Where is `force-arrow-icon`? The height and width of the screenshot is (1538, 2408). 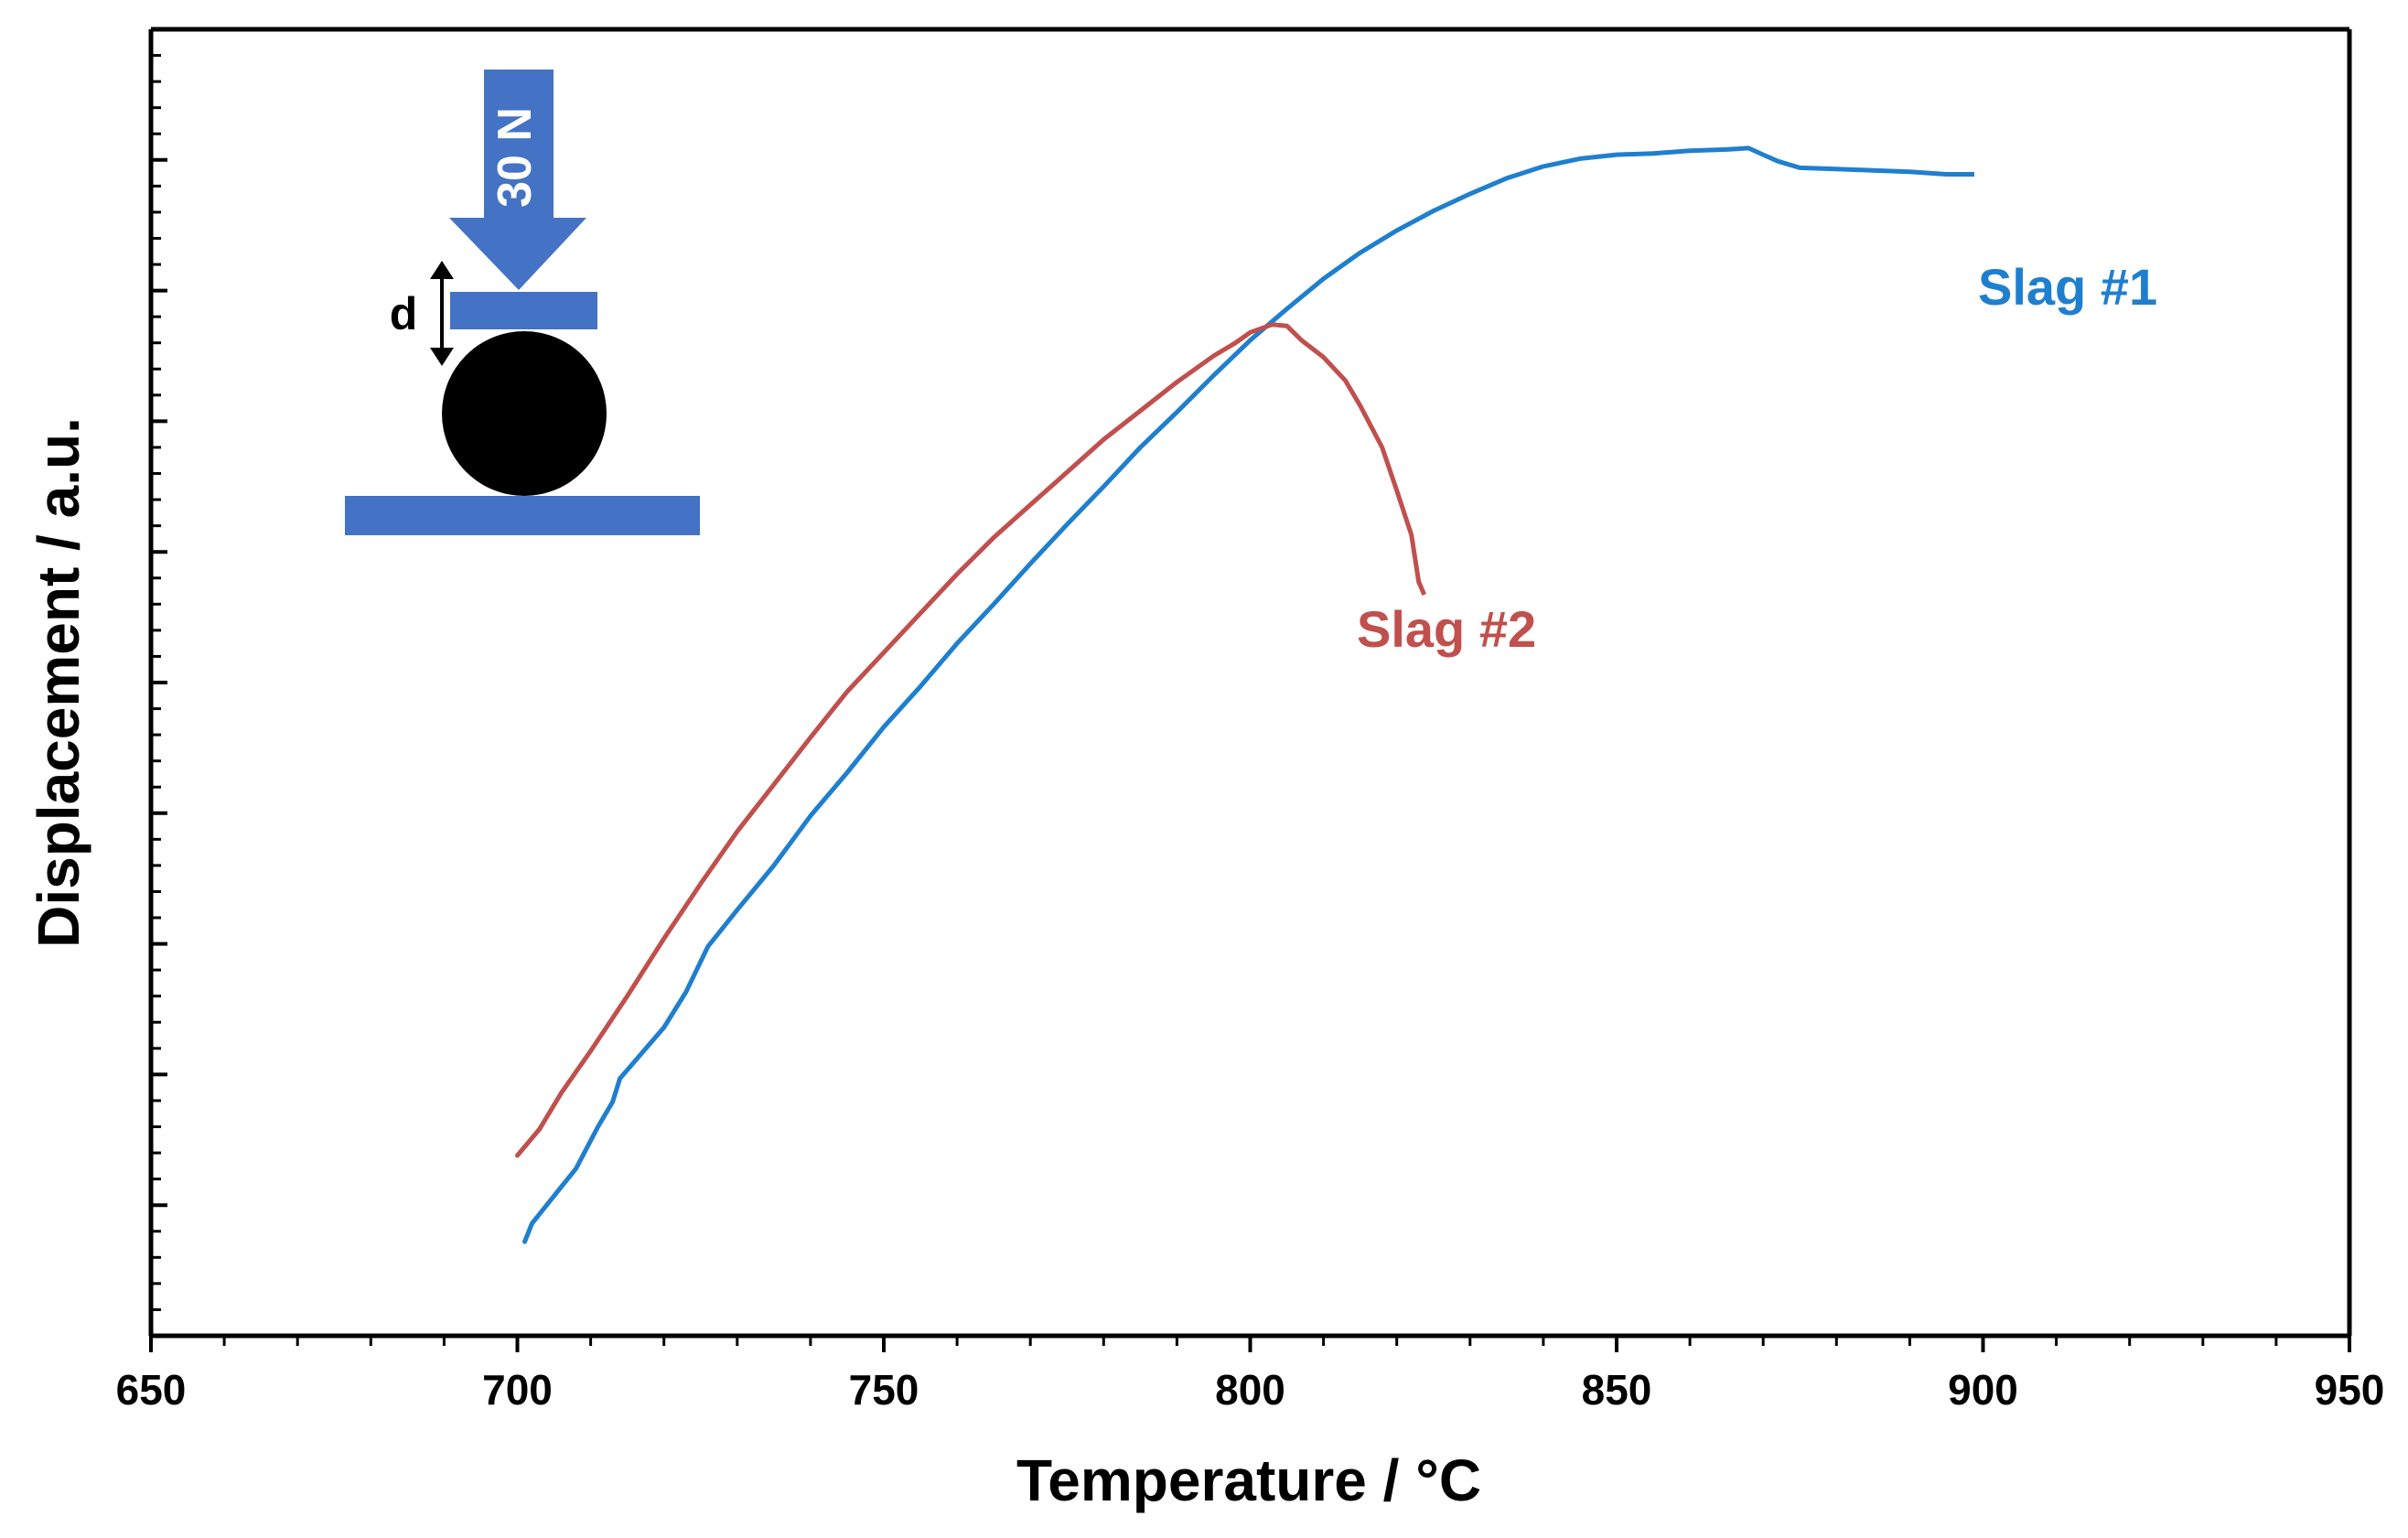
force-arrow-icon is located at coordinates (517, 180).